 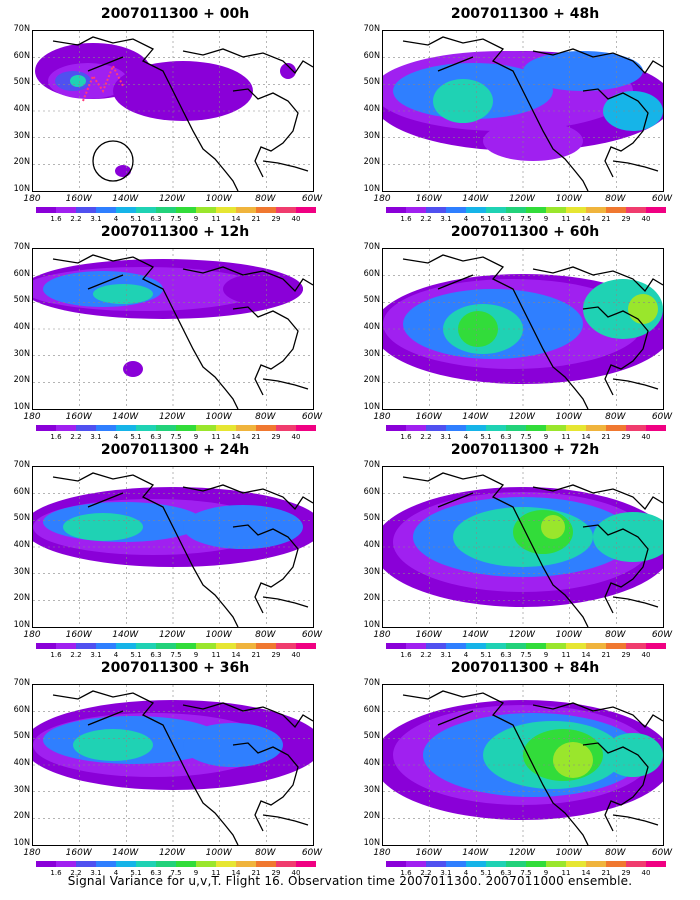 What do you see at coordinates (103, 82) in the screenshot?
I see `flight-track` at bounding box center [103, 82].